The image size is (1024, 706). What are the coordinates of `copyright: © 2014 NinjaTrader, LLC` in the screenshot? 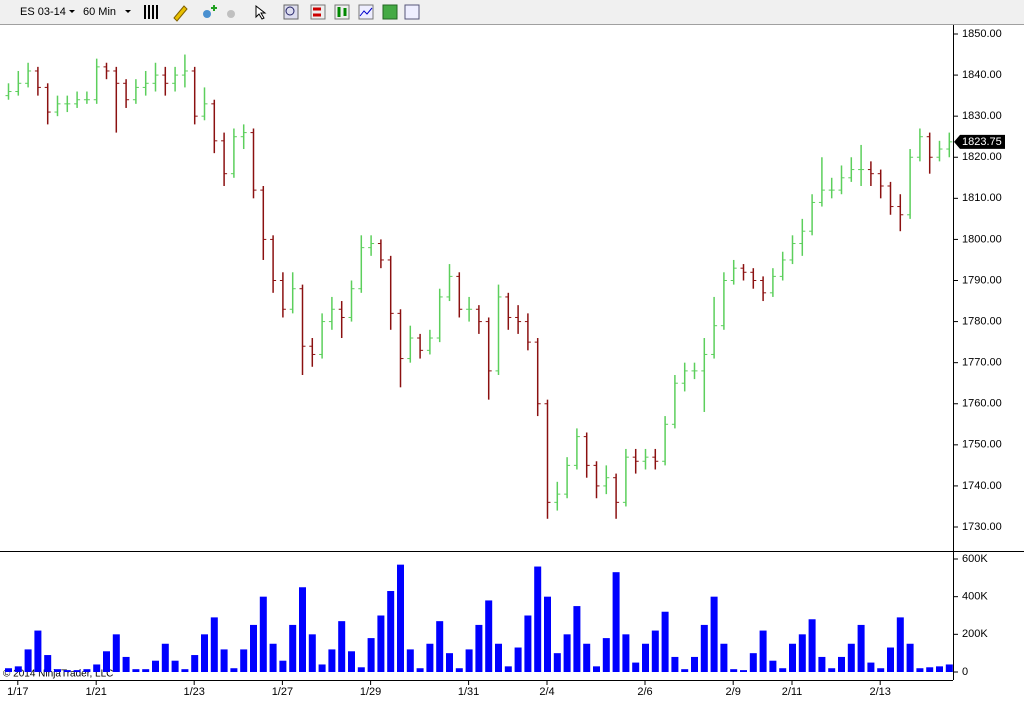 It's located at (58, 674).